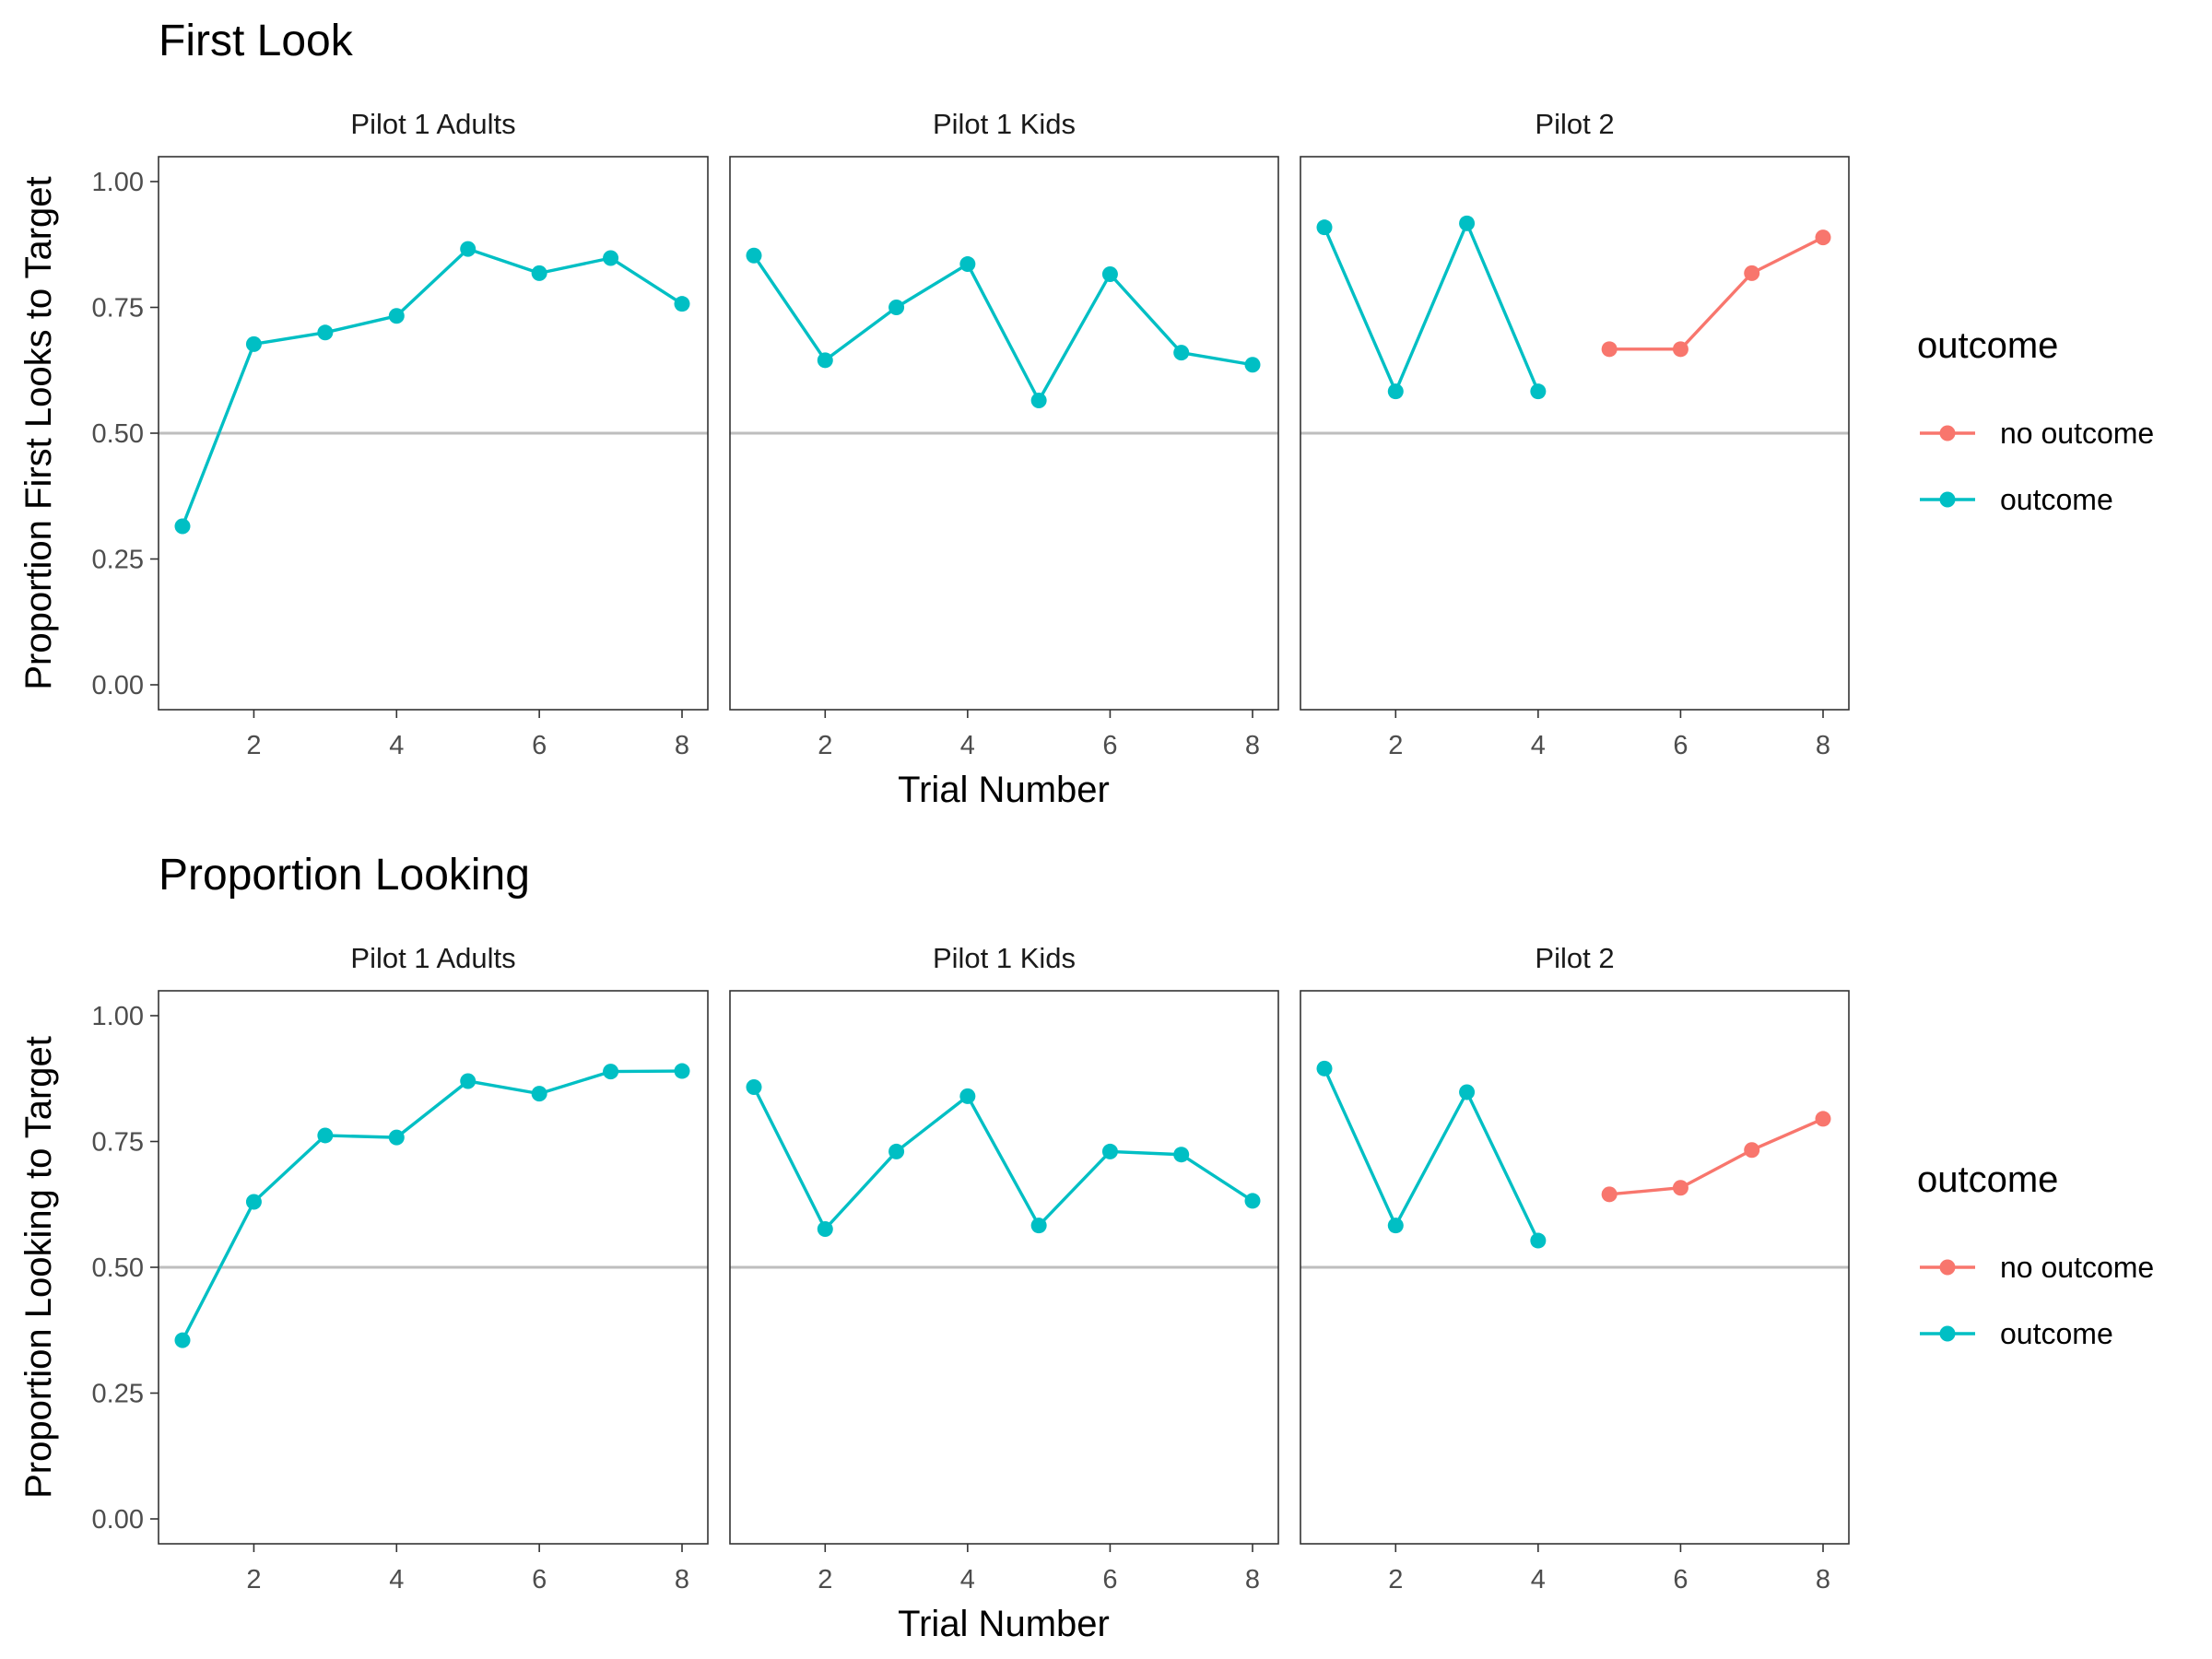 Image resolution: width=2212 pixels, height=1659 pixels. I want to click on facet-strip-label: Pilot 1 Kids, so click(1004, 958).